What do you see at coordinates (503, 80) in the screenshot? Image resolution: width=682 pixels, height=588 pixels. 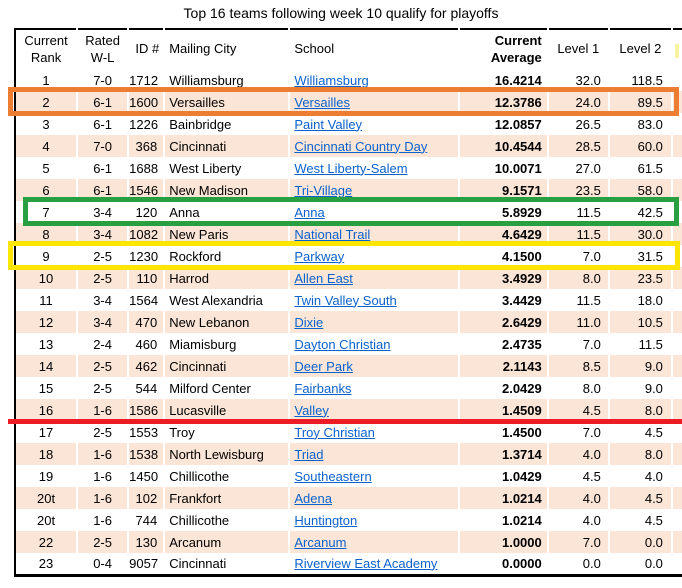 I see `current-average-cell: 16.4214` at bounding box center [503, 80].